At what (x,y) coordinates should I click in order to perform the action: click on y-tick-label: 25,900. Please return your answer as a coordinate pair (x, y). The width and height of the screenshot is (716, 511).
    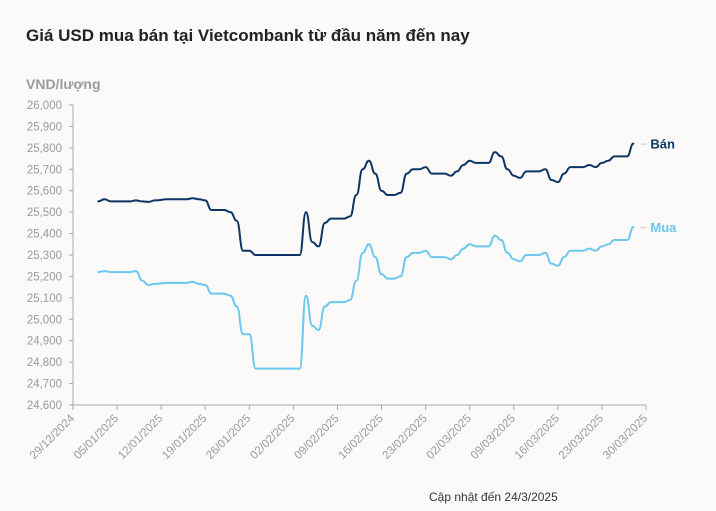
    Looking at the image, I should click on (44, 127).